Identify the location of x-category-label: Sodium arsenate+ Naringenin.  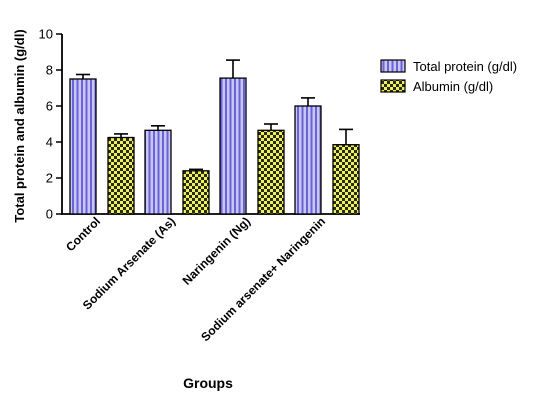
(263, 279).